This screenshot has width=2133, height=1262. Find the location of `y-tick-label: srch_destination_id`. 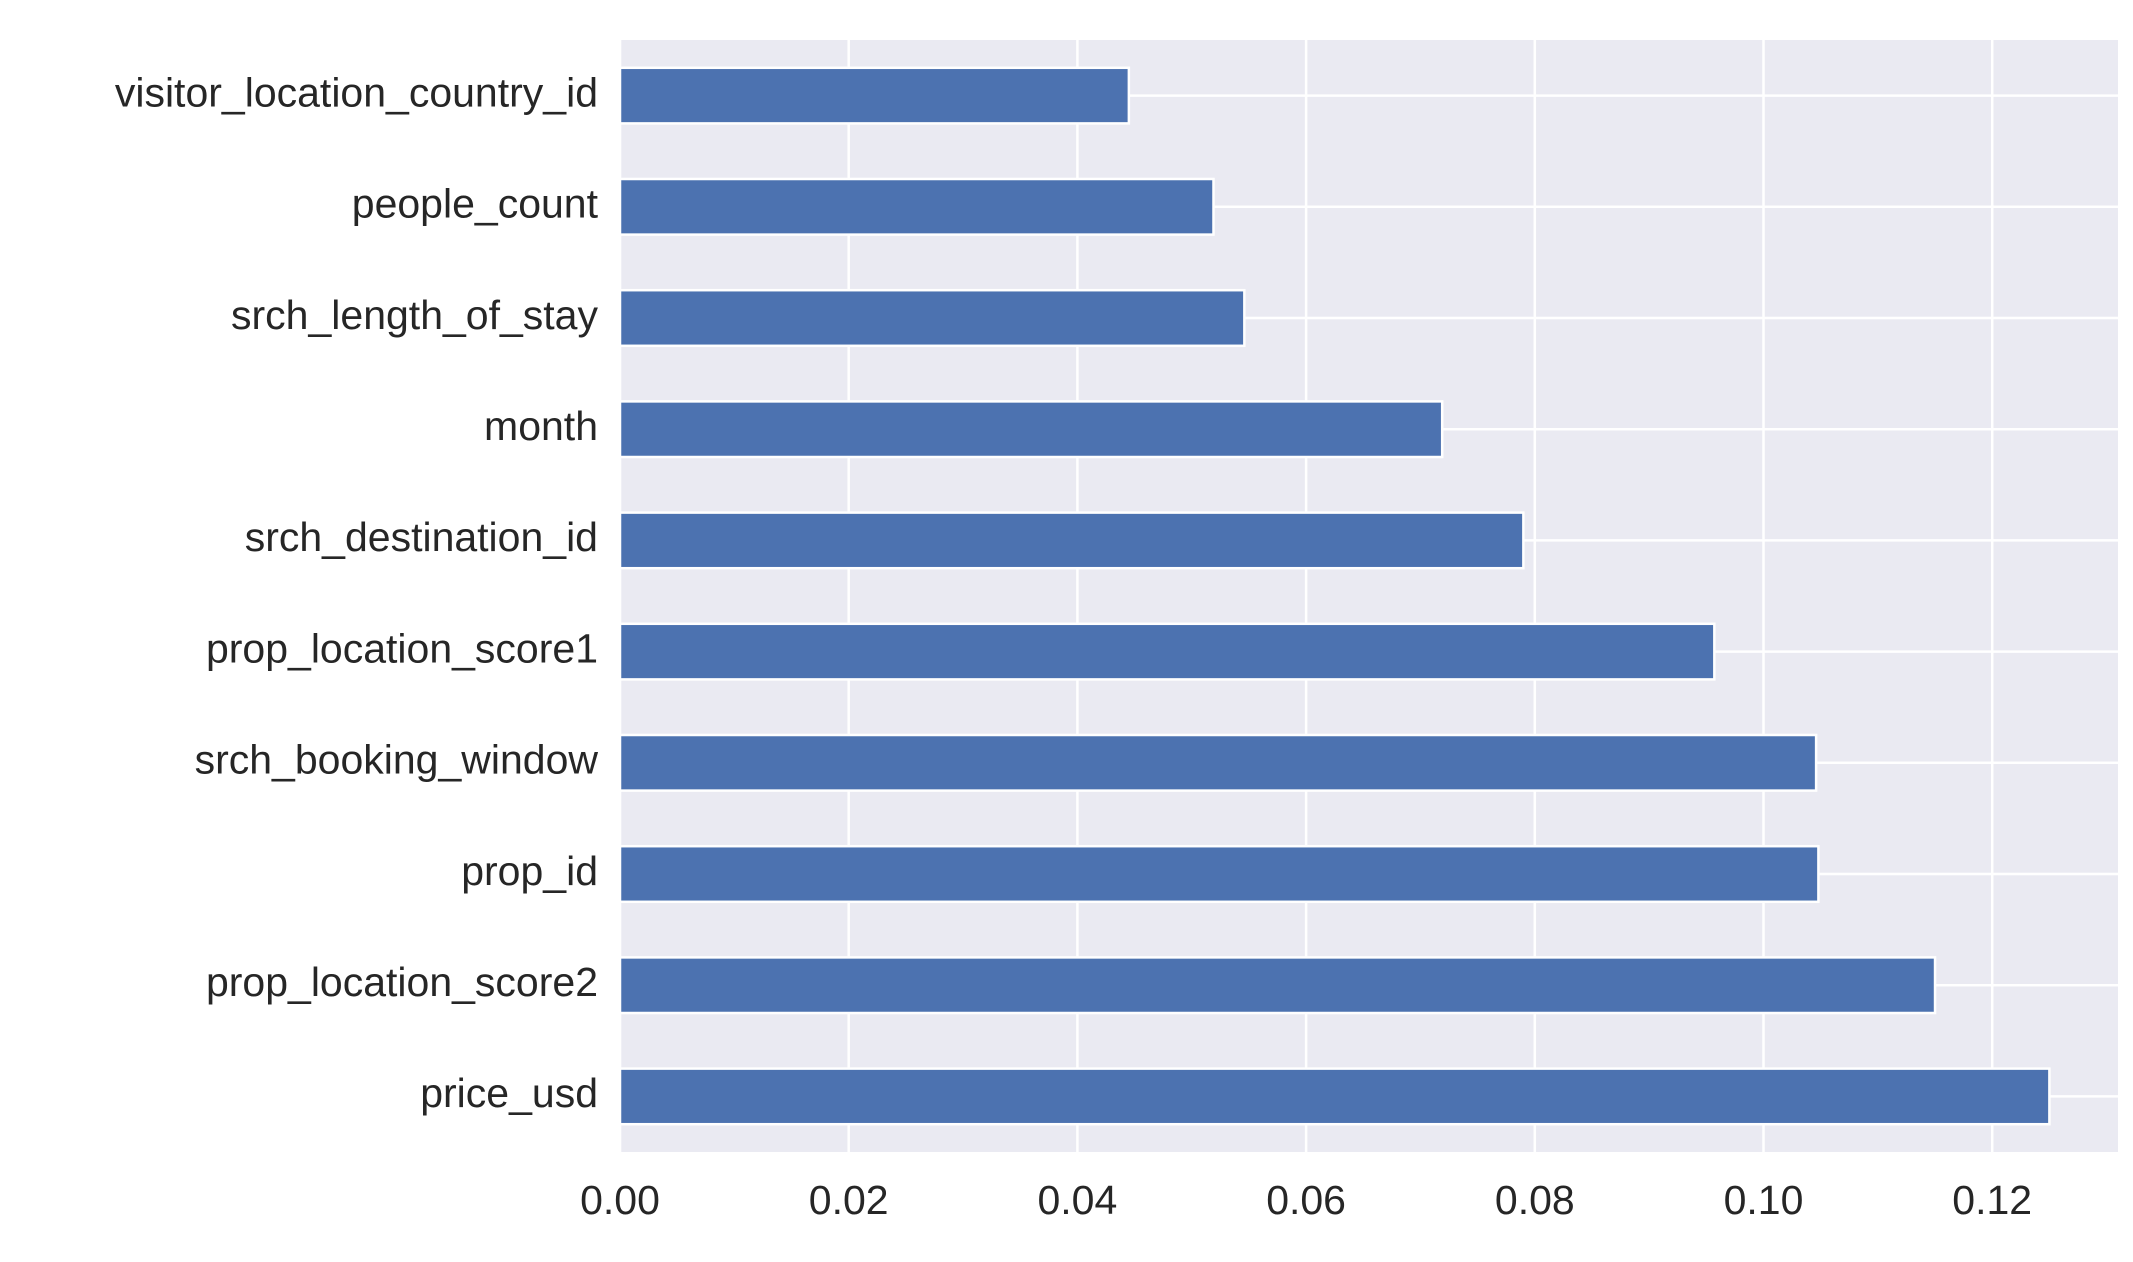

y-tick-label: srch_destination_id is located at coordinates (421, 537).